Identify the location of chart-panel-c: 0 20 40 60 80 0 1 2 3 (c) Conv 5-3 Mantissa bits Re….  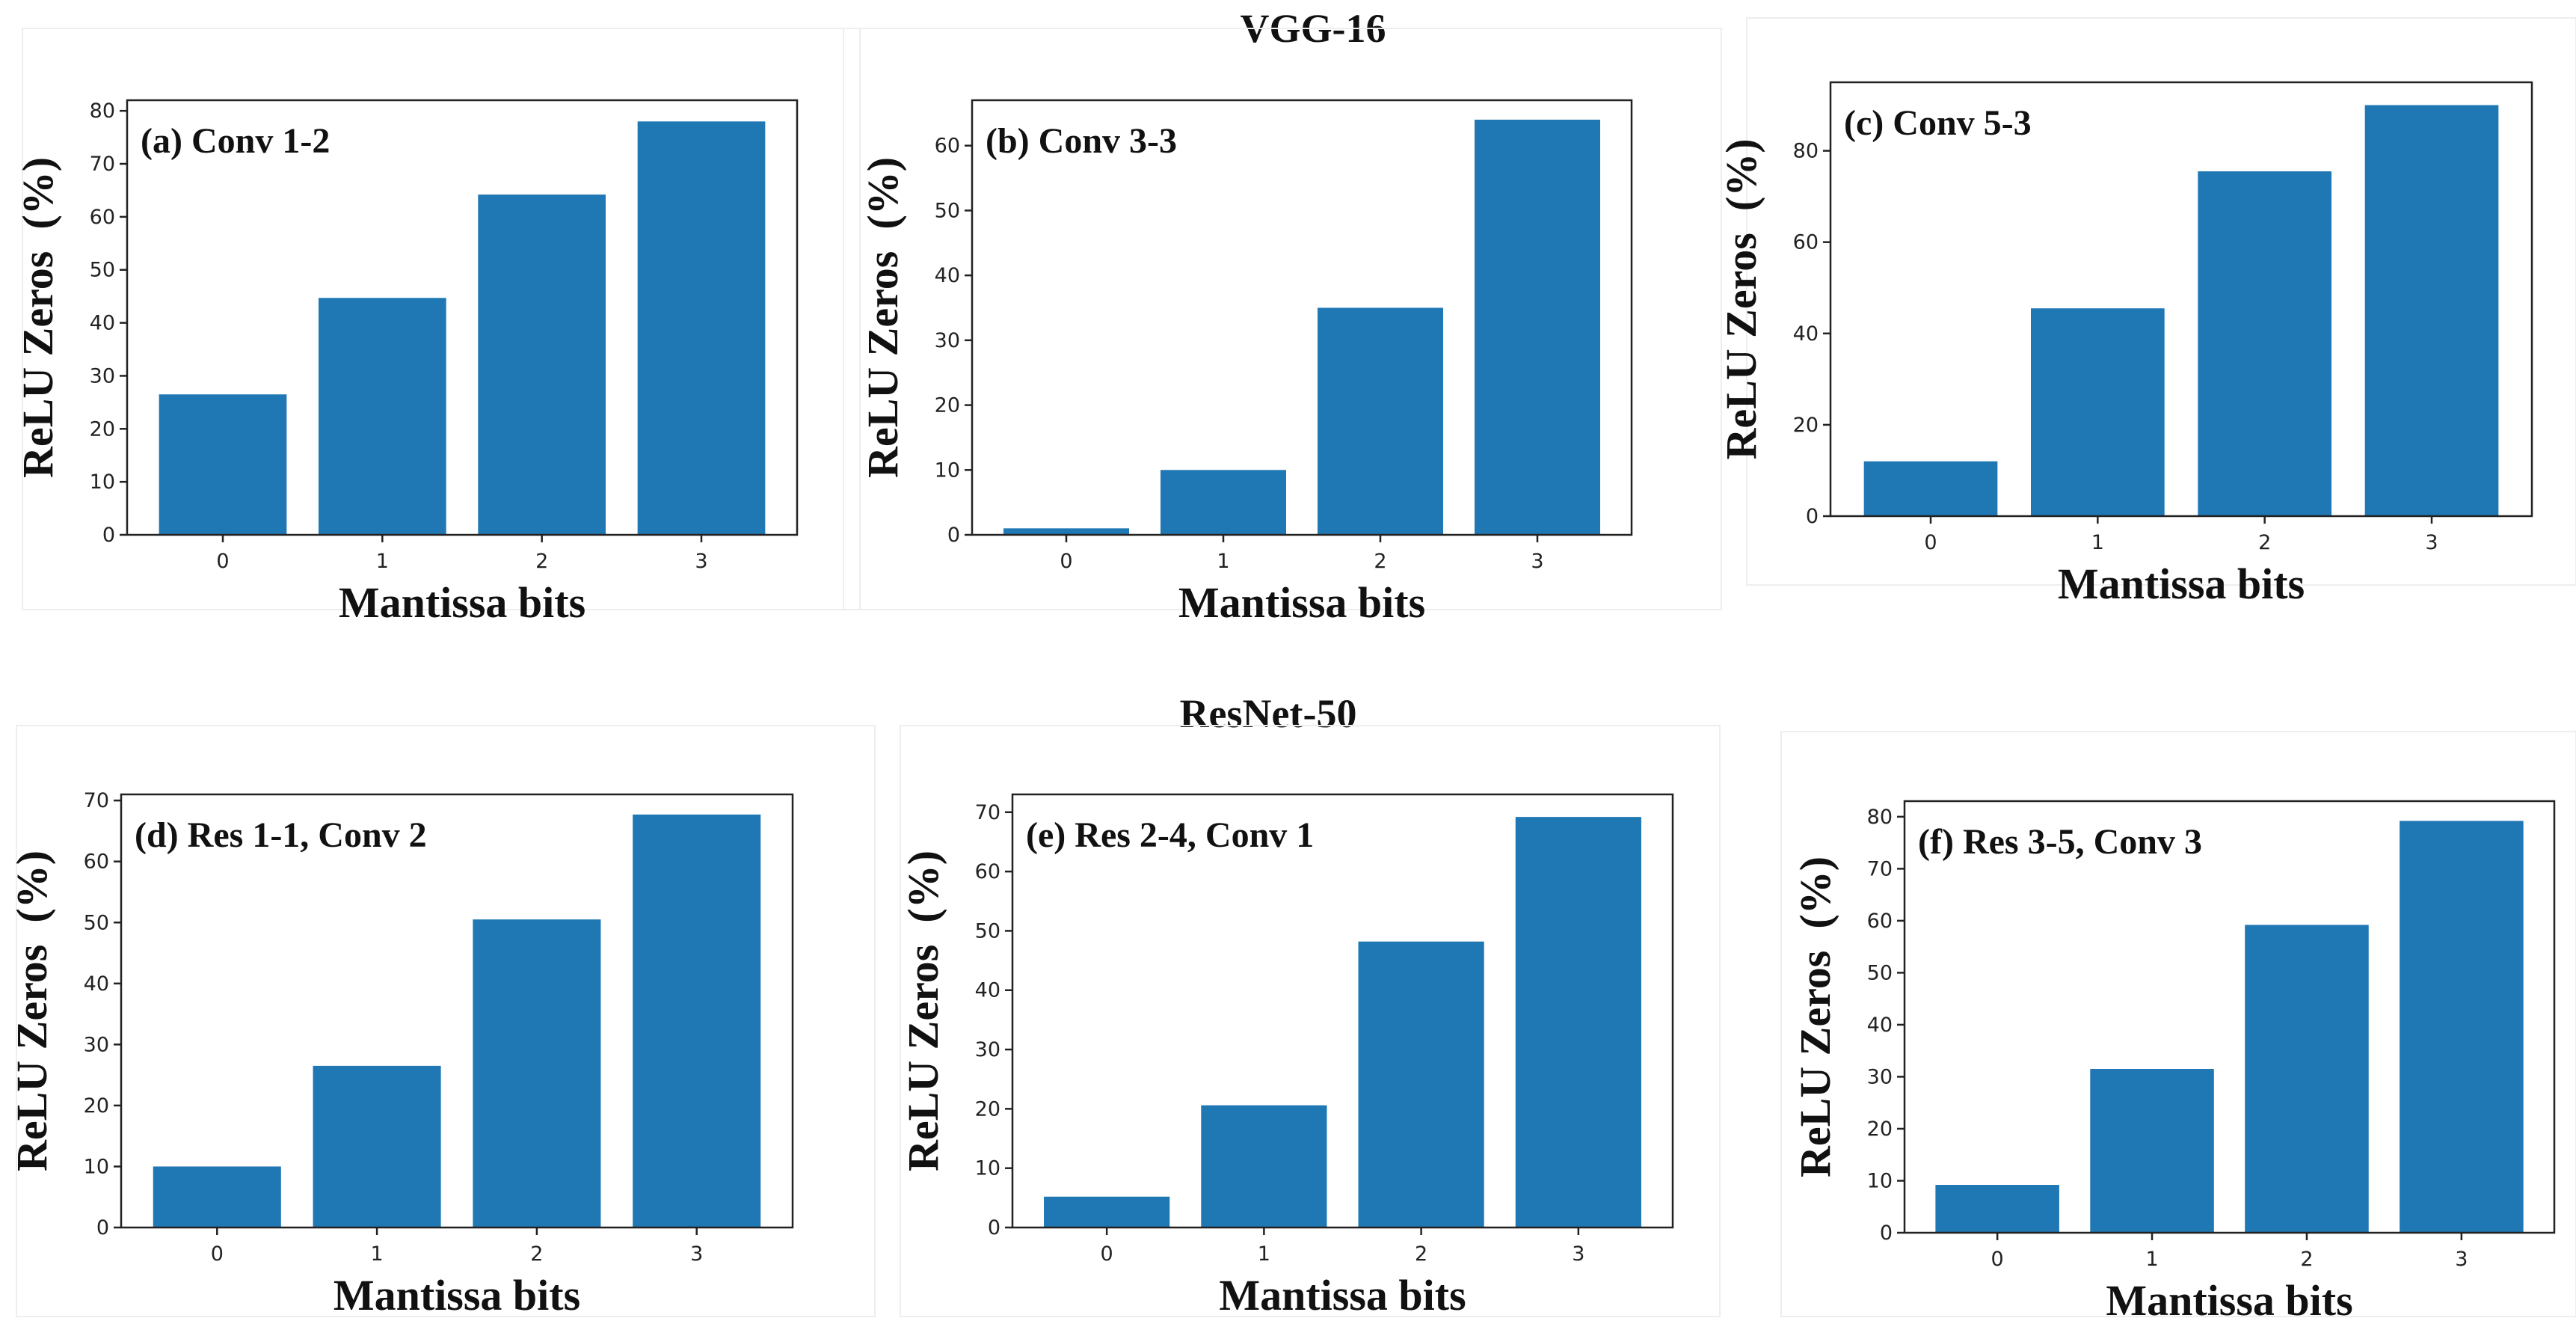
(2146, 312).